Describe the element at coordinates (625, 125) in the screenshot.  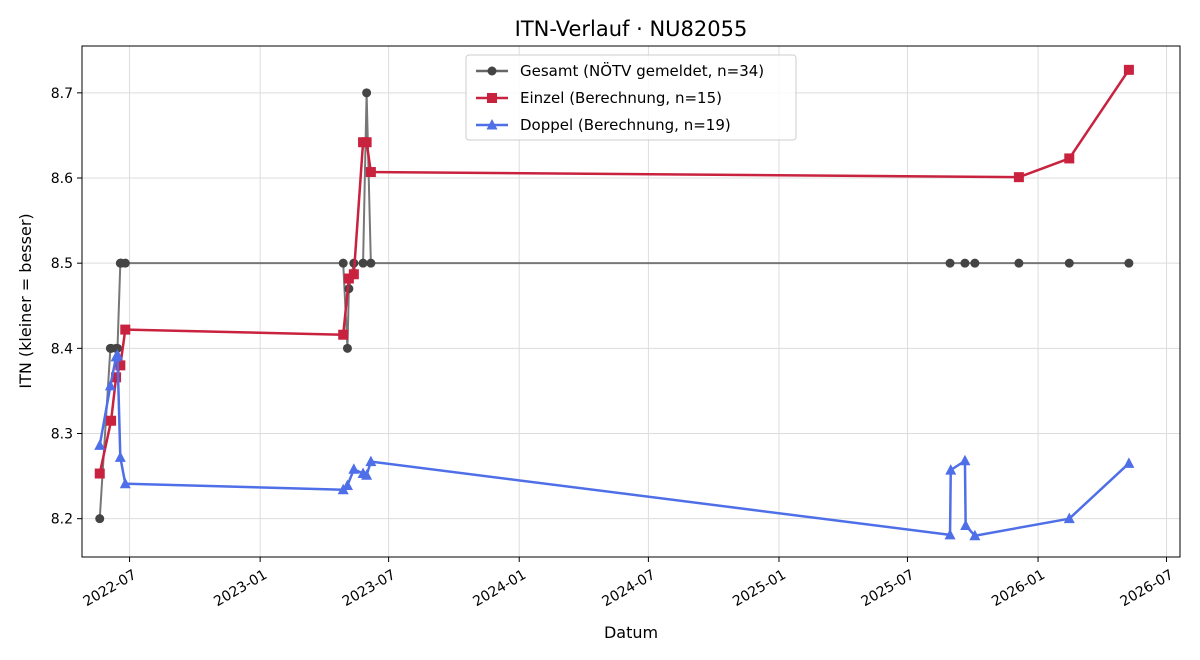
I see `legend-label: Doppel (Berechnung, n=19)` at that location.